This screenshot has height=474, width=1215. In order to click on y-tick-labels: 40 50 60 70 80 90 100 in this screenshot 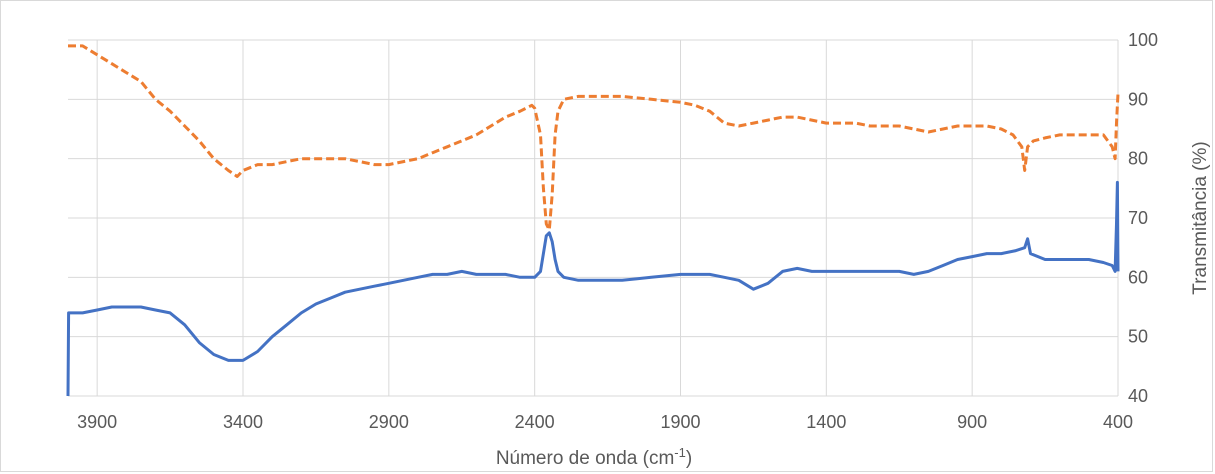, I will do `click(1143, 218)`.